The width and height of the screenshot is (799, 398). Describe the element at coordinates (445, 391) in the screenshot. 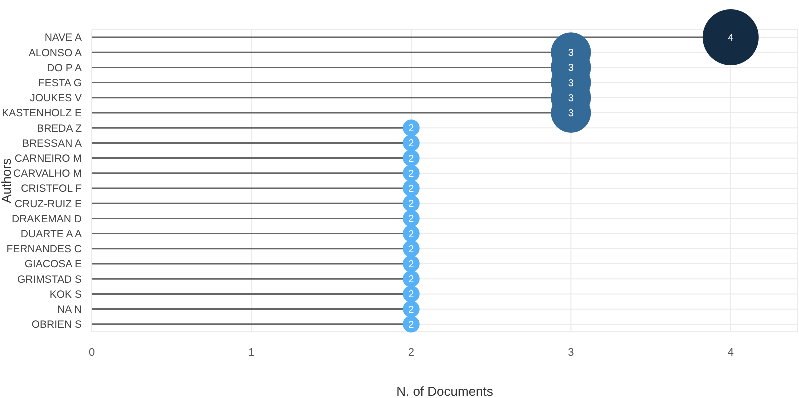

I see `x-axis-title: N. of Documents` at that location.